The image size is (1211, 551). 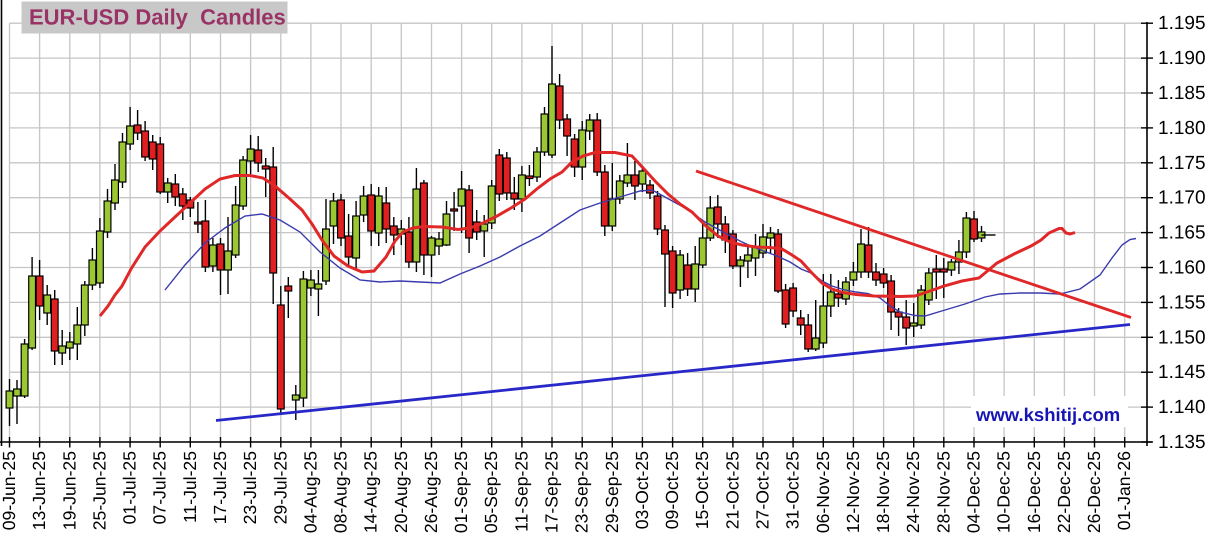 What do you see at coordinates (9, 490) in the screenshot?
I see `svg-text: 09-Jun-25` at bounding box center [9, 490].